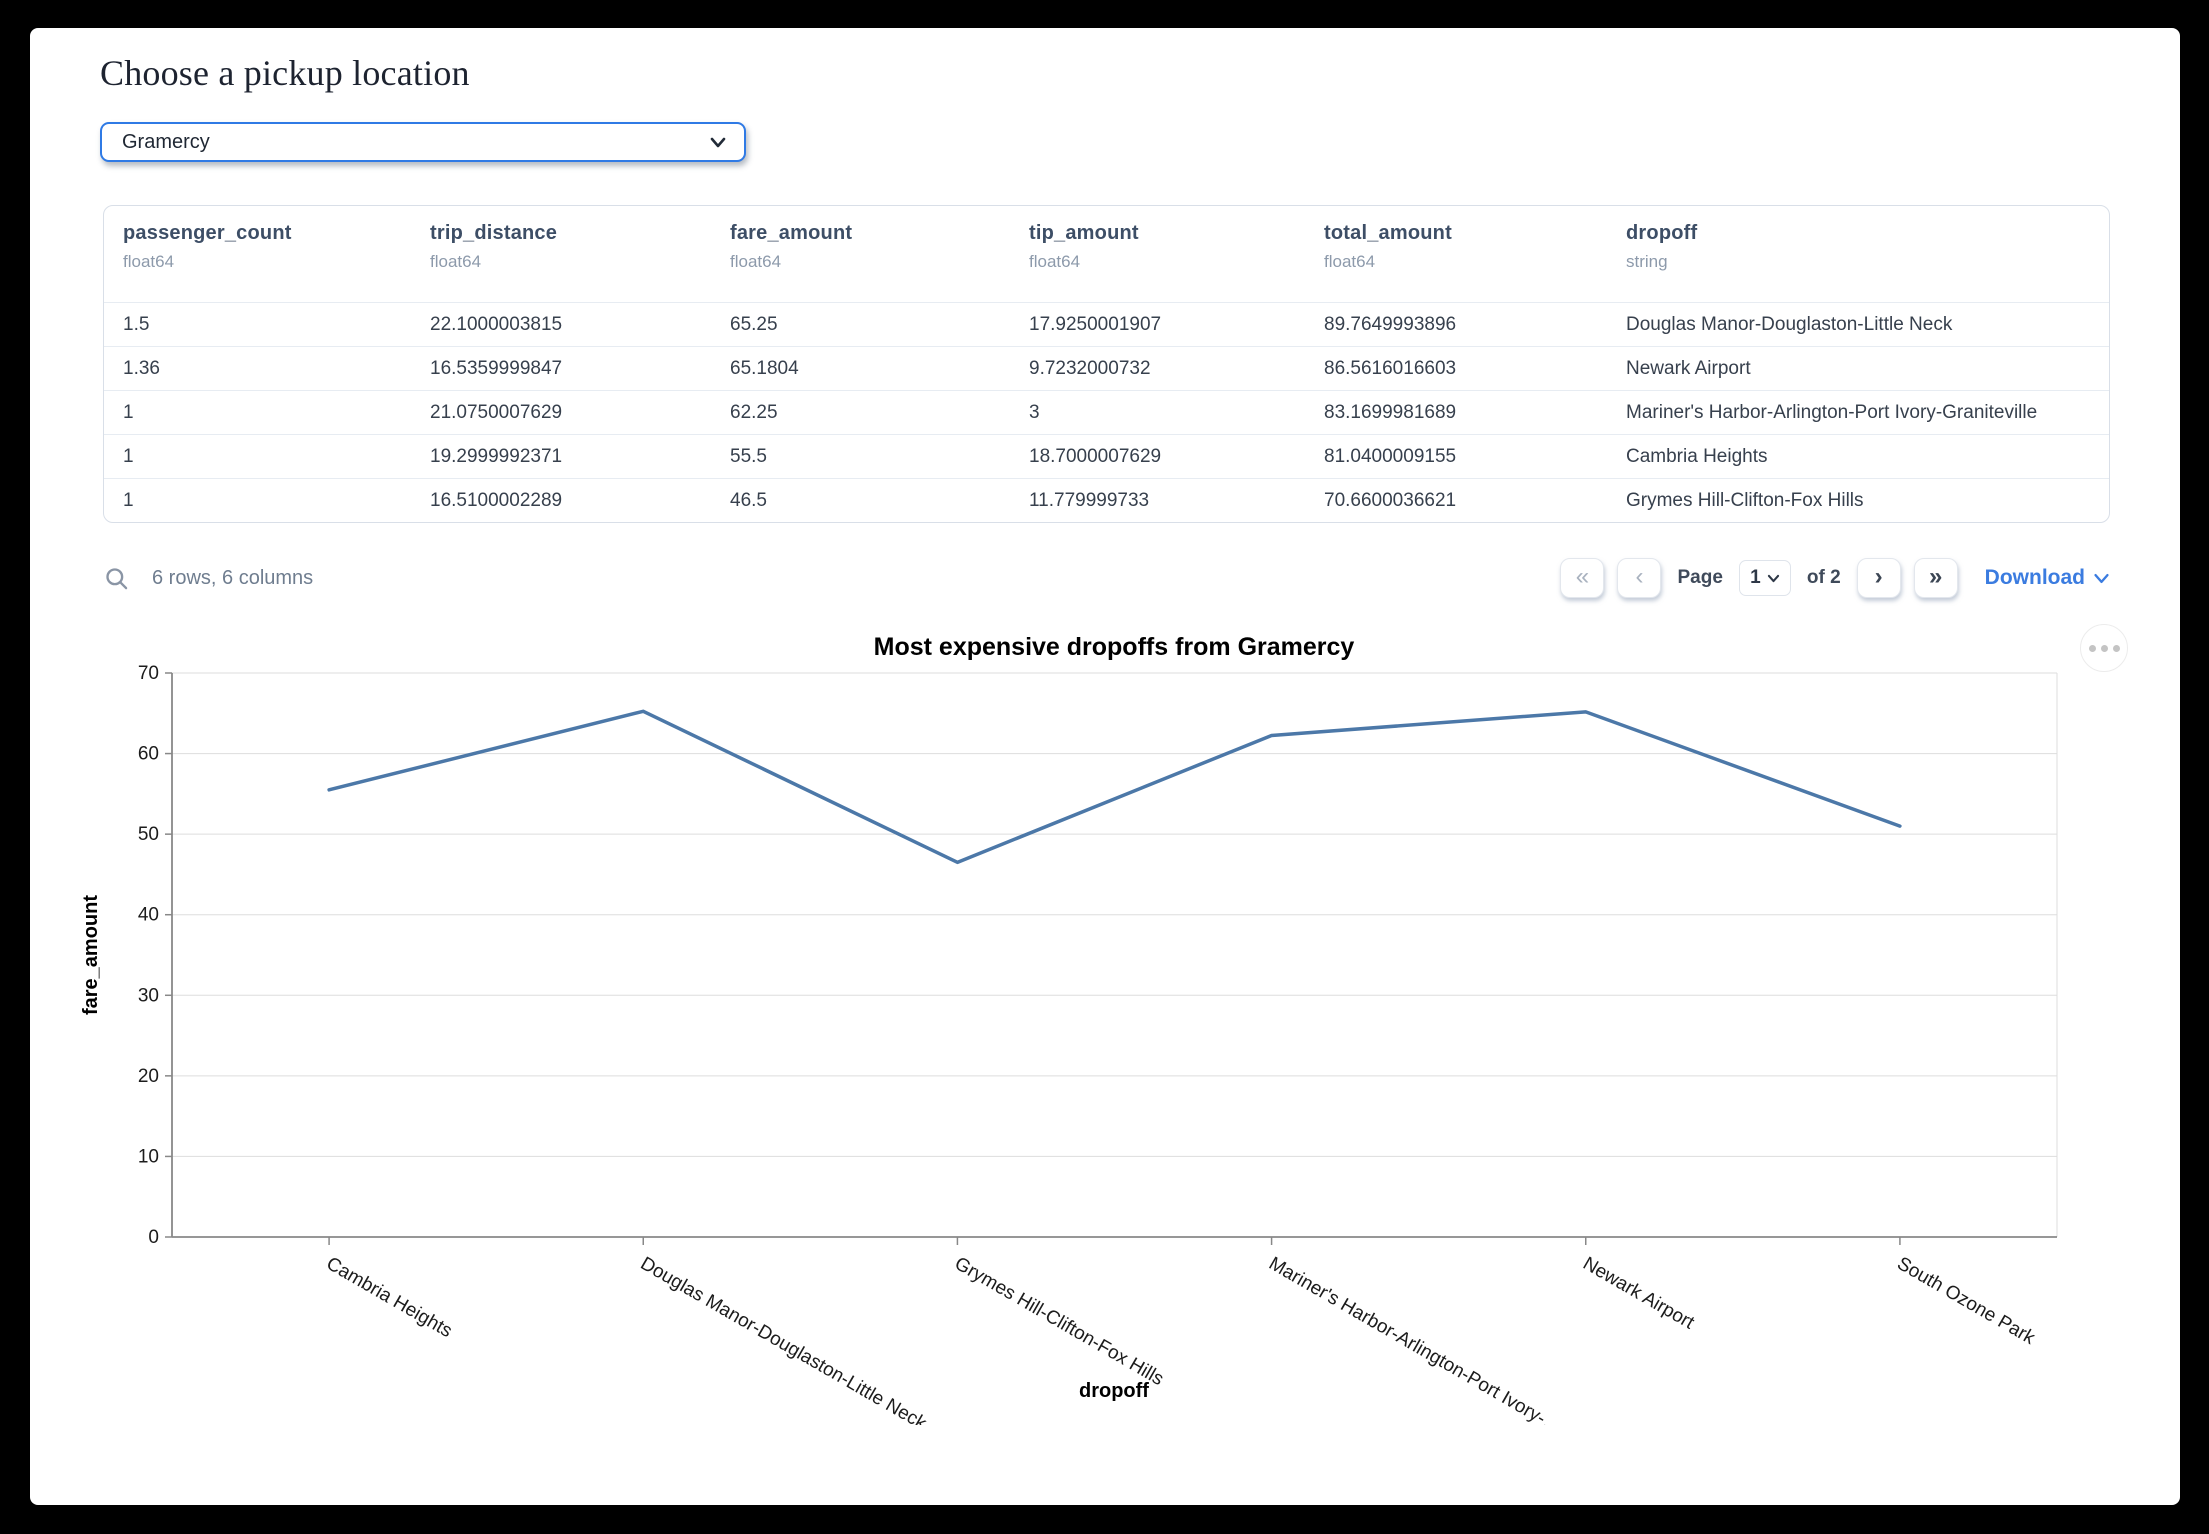  I want to click on column-name: passenger_count, so click(207, 233).